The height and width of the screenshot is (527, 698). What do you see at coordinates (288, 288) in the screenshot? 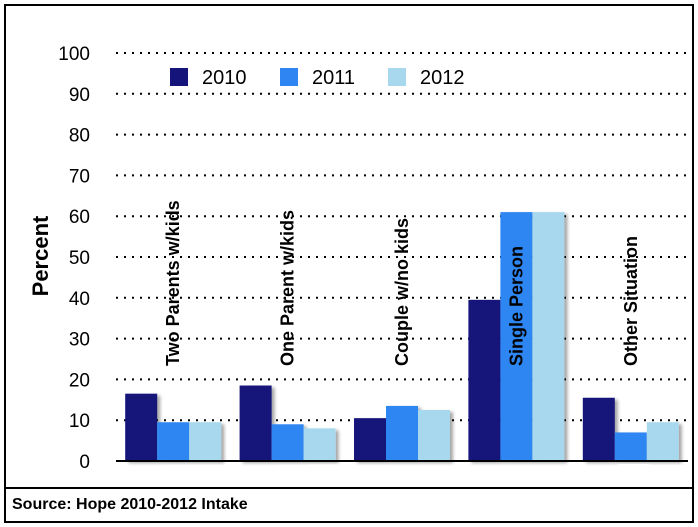
I see `category-label: One Parent w/kids` at bounding box center [288, 288].